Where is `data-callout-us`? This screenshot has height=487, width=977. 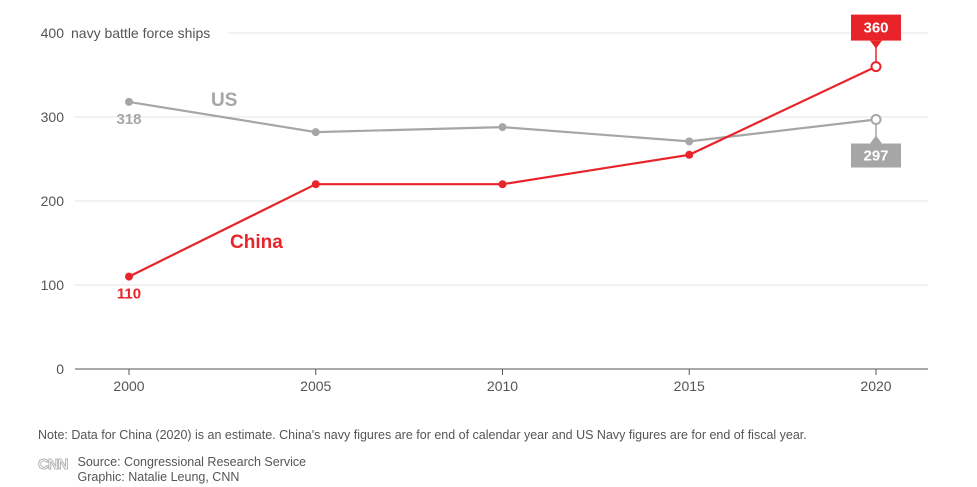
data-callout-us is located at coordinates (876, 155).